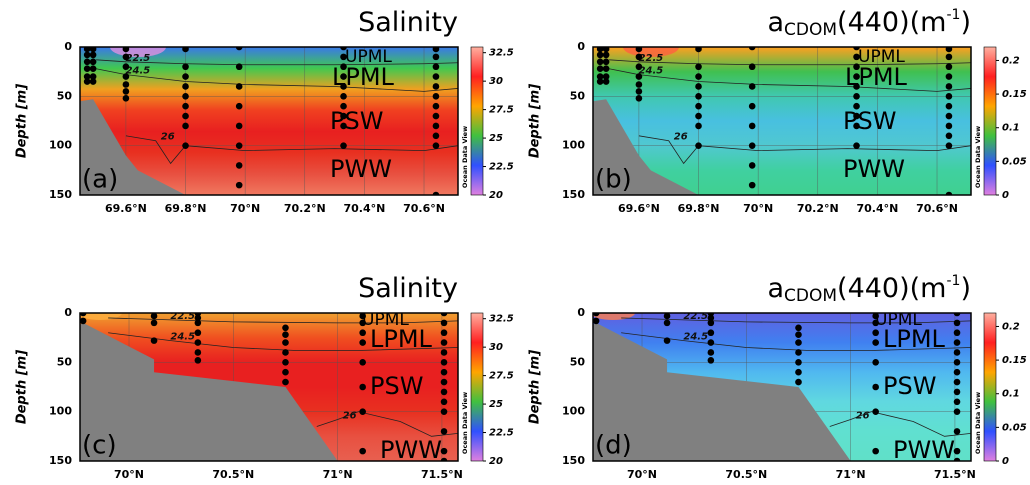 The width and height of the screenshot is (1030, 485). I want to click on x-tick-label: 70.6°N, so click(937, 208).